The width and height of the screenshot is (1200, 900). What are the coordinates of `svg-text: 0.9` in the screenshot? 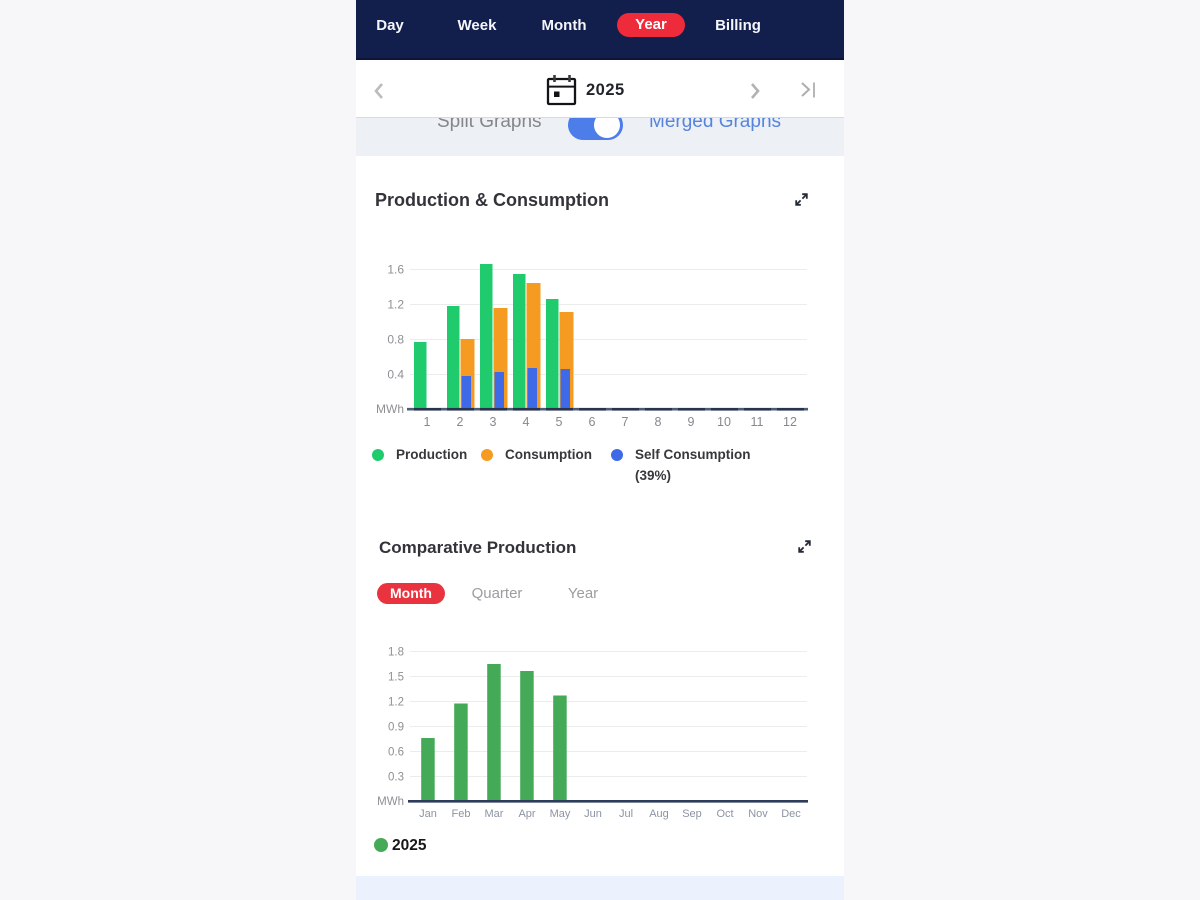 It's located at (396, 728).